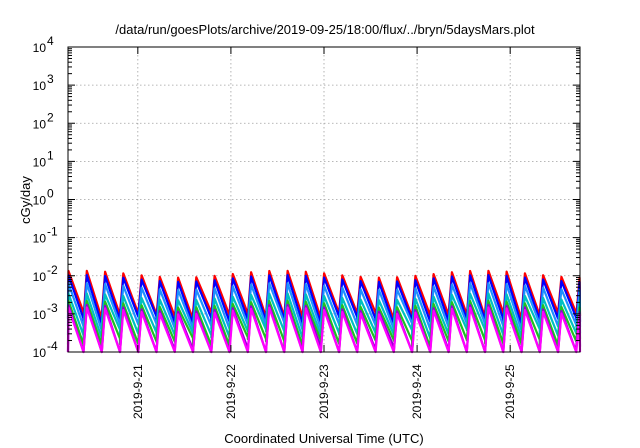 This screenshot has width=640, height=448. What do you see at coordinates (50, 194) in the screenshot?
I see `y-tick-exponent: 0` at bounding box center [50, 194].